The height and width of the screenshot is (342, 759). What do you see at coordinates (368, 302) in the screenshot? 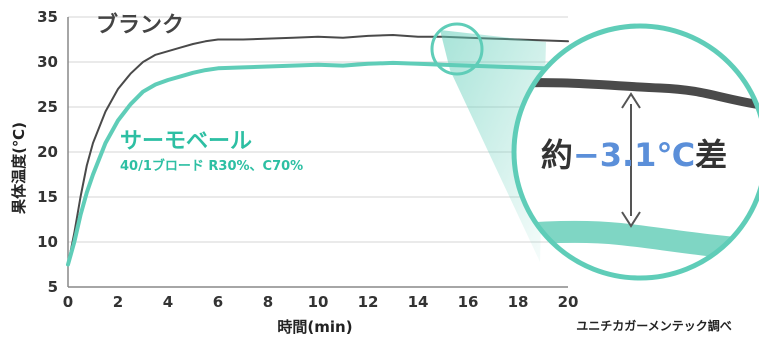
I see `x-tick-label: 12` at bounding box center [368, 302].